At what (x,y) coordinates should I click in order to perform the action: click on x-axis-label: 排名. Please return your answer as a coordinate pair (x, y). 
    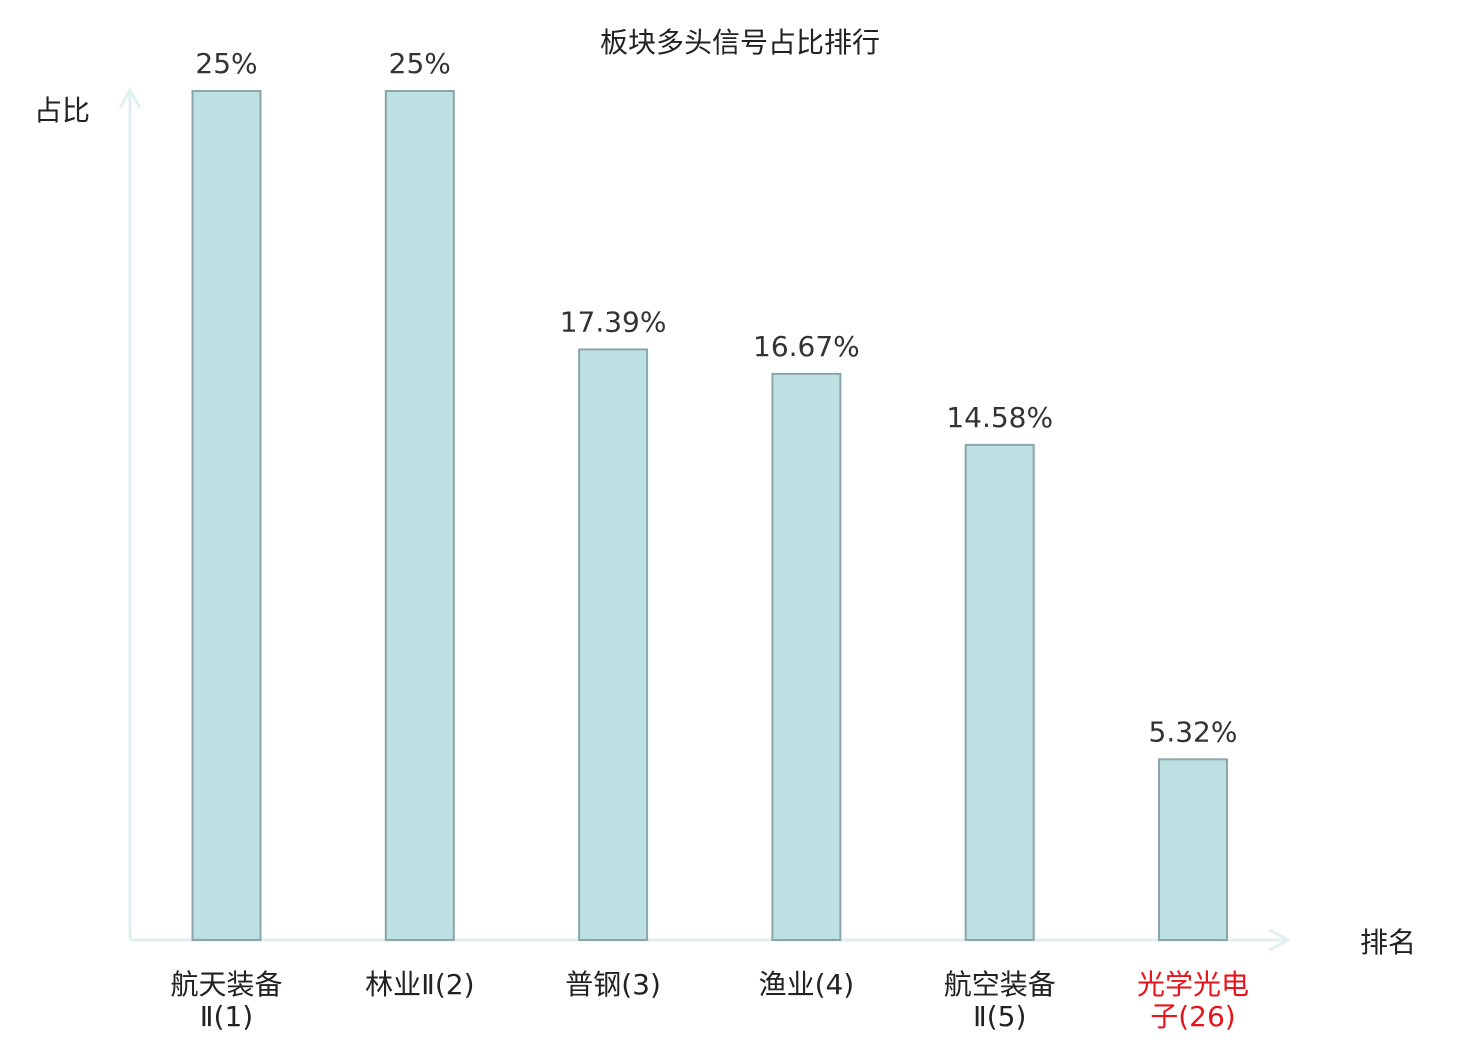
    Looking at the image, I should click on (1388, 942).